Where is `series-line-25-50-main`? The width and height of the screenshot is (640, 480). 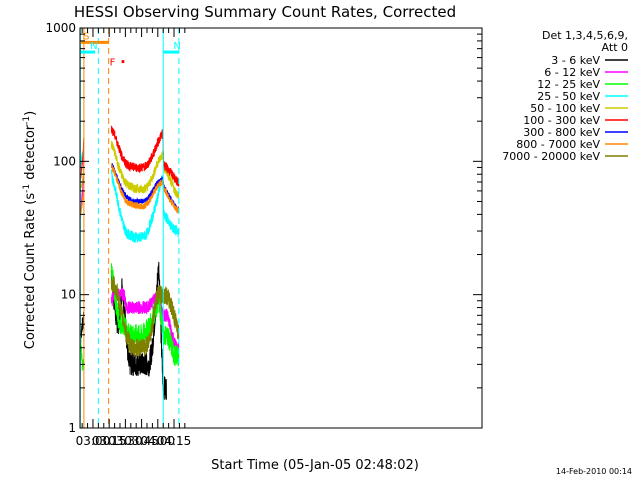 series-line-25-50-main is located at coordinates (145, 206).